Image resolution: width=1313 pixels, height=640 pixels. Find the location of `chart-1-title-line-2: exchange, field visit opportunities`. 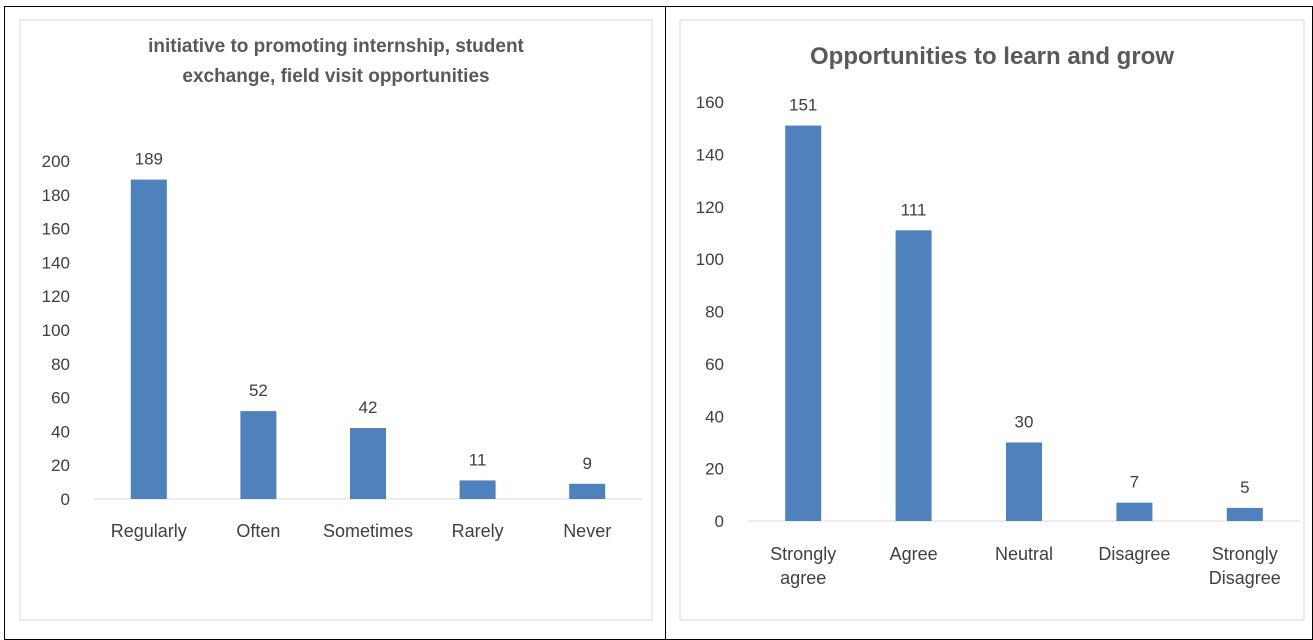

chart-1-title-line-2: exchange, field visit opportunities is located at coordinates (335, 76).